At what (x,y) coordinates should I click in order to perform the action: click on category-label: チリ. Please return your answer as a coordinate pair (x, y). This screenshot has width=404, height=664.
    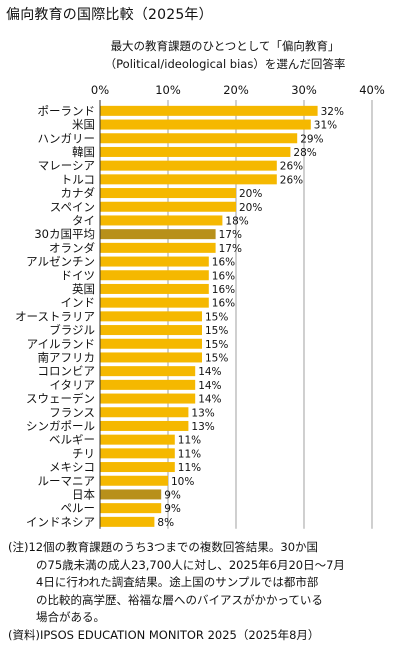
    Looking at the image, I should click on (83, 453).